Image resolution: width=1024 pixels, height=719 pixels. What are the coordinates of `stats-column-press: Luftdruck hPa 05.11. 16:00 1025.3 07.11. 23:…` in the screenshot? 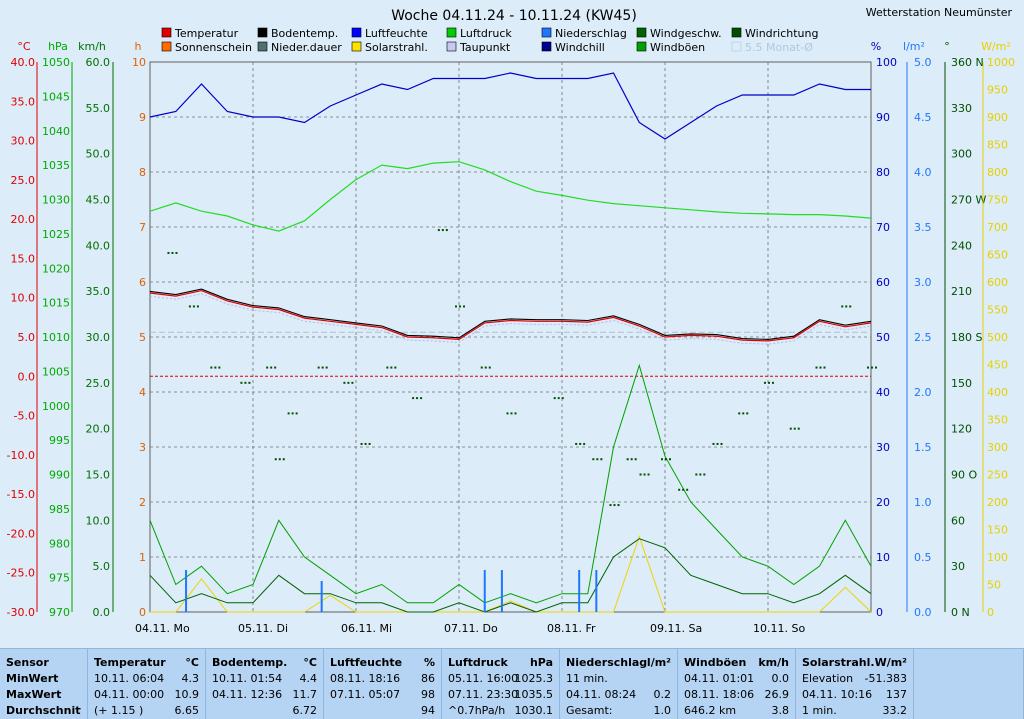 It's located at (501, 684).